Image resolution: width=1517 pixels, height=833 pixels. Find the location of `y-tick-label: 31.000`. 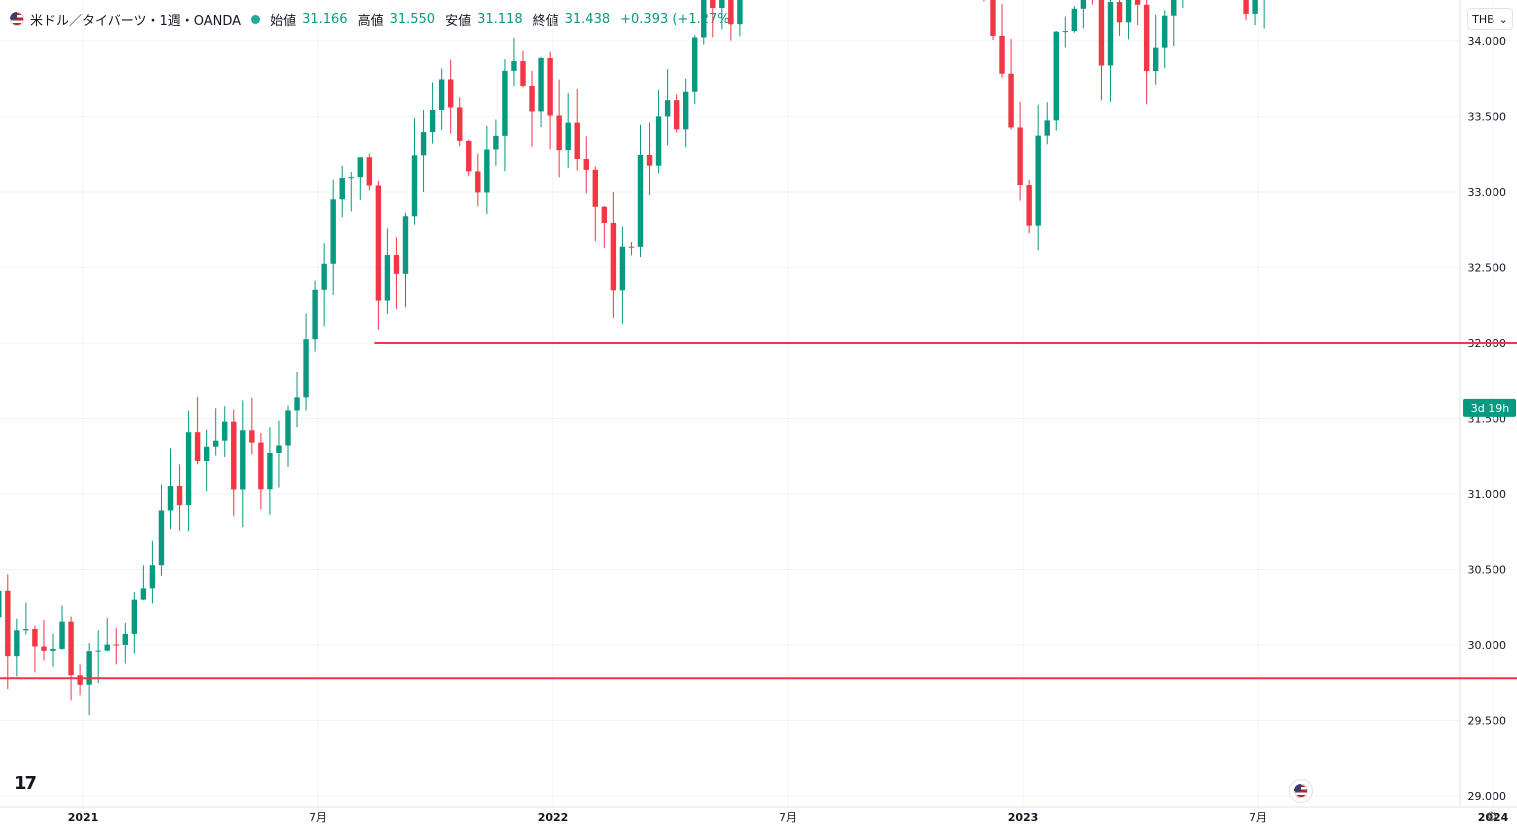

y-tick-label: 31.000 is located at coordinates (1487, 494).